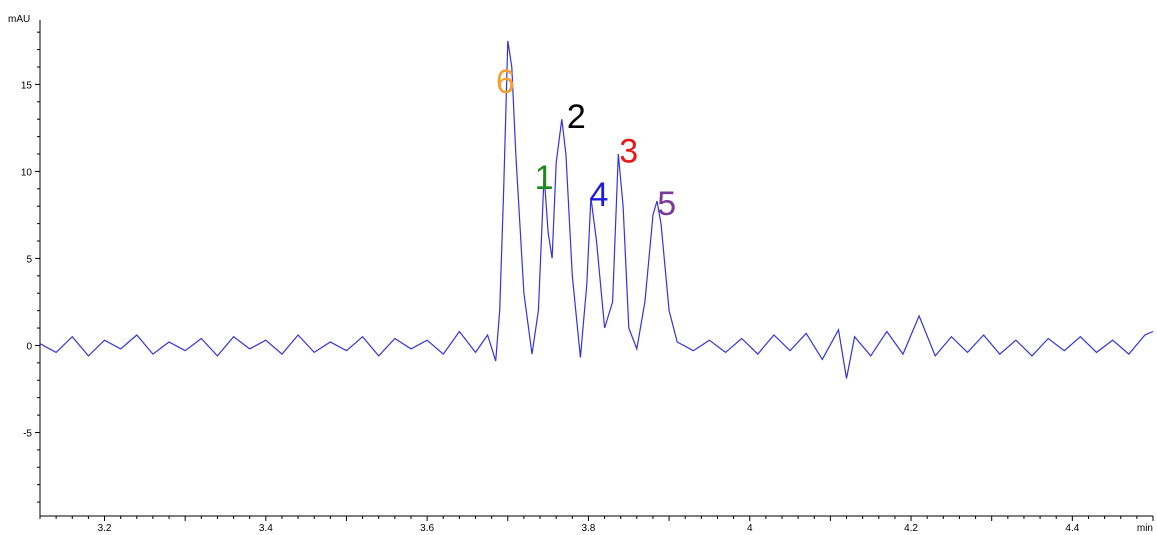  I want to click on y-tick-label: 15, so click(27, 85).